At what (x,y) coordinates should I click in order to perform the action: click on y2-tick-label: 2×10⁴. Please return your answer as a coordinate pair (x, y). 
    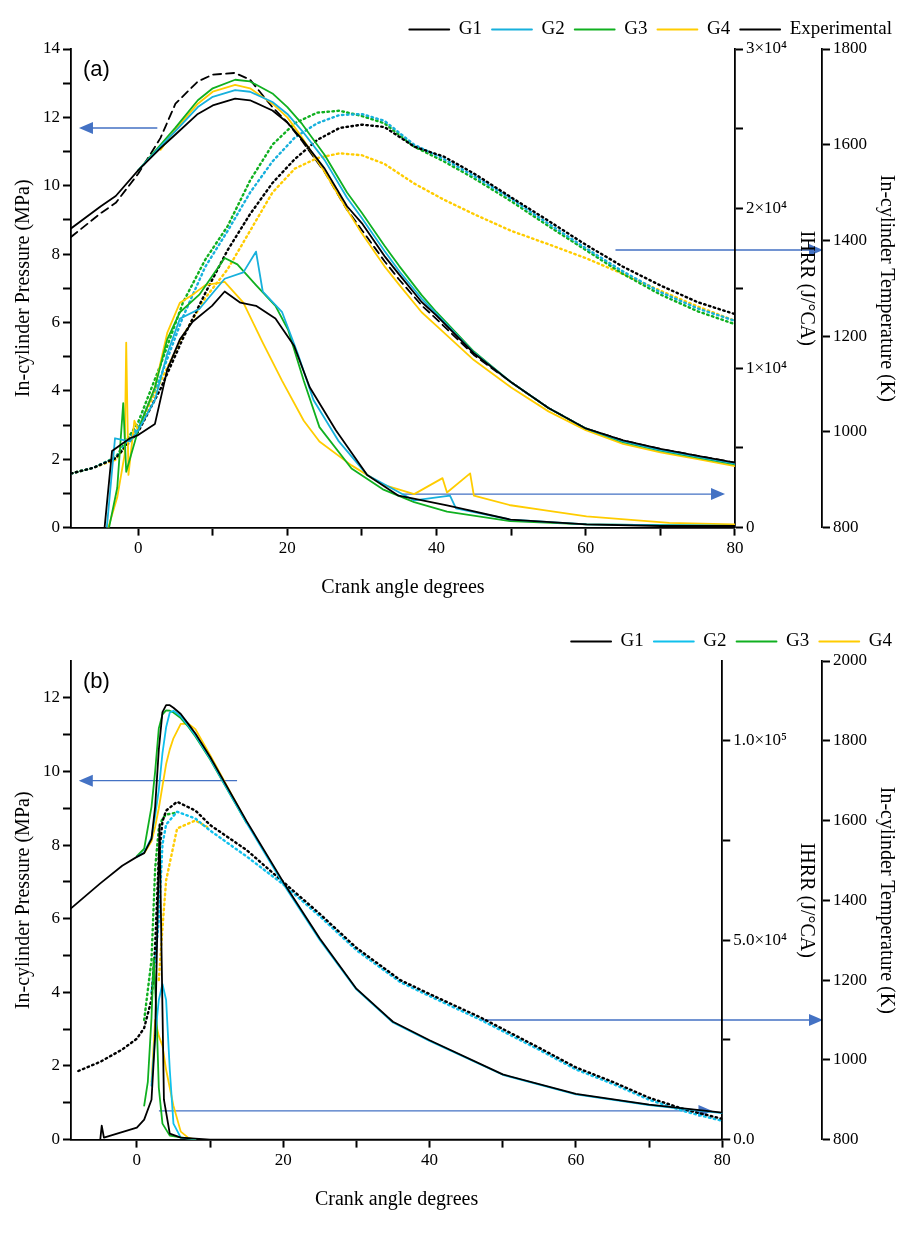
    Looking at the image, I should click on (766, 207).